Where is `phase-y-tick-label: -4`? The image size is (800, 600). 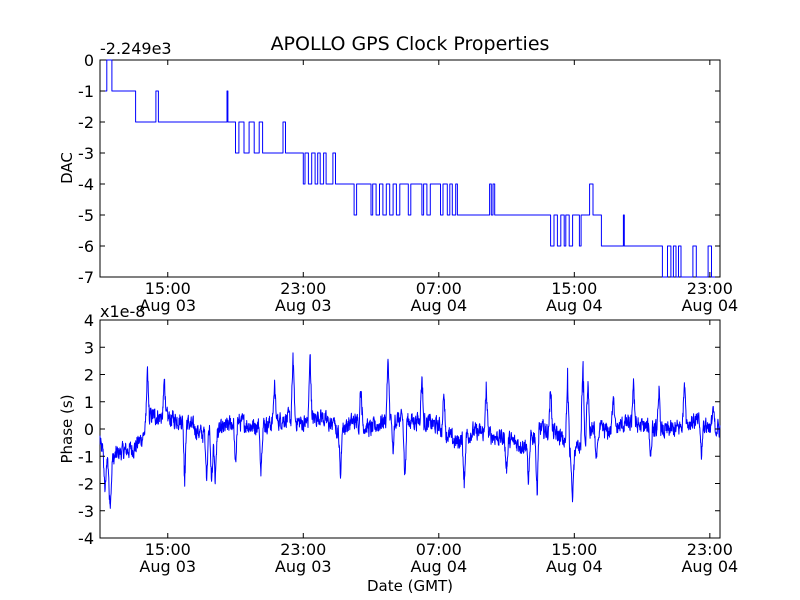 phase-y-tick-label: -4 is located at coordinates (86, 538).